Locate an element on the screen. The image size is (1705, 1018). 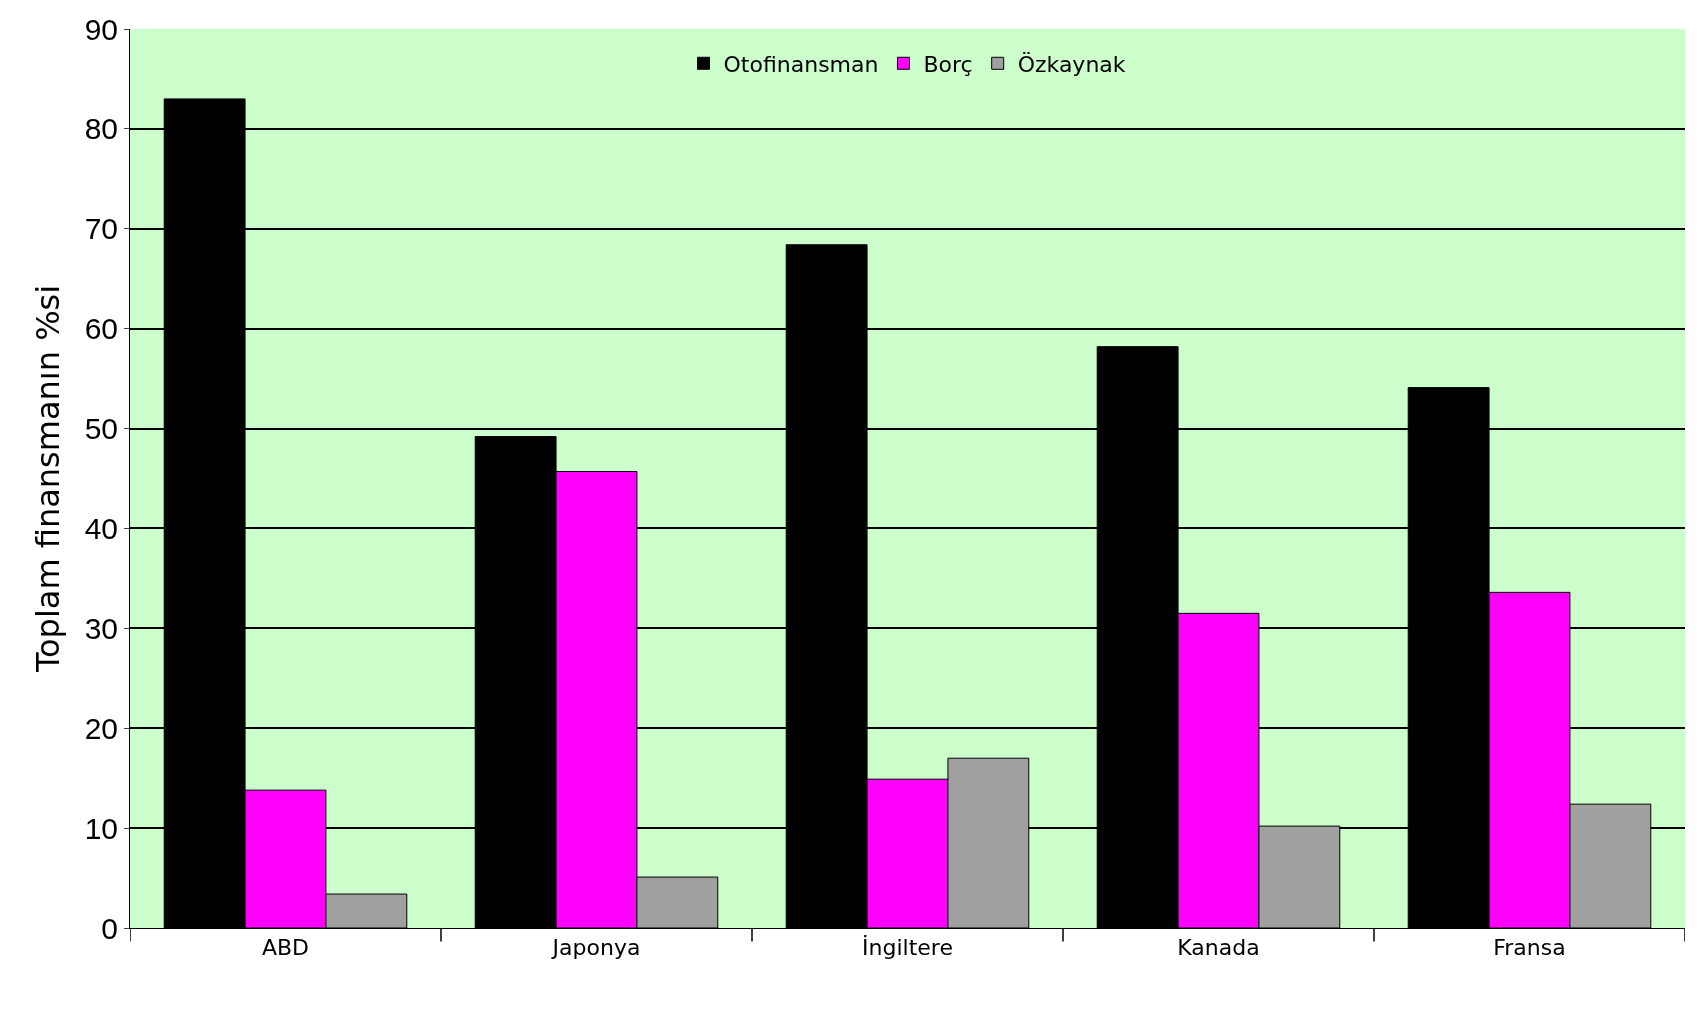
legend-label: Özkaynak is located at coordinates (1071, 64).